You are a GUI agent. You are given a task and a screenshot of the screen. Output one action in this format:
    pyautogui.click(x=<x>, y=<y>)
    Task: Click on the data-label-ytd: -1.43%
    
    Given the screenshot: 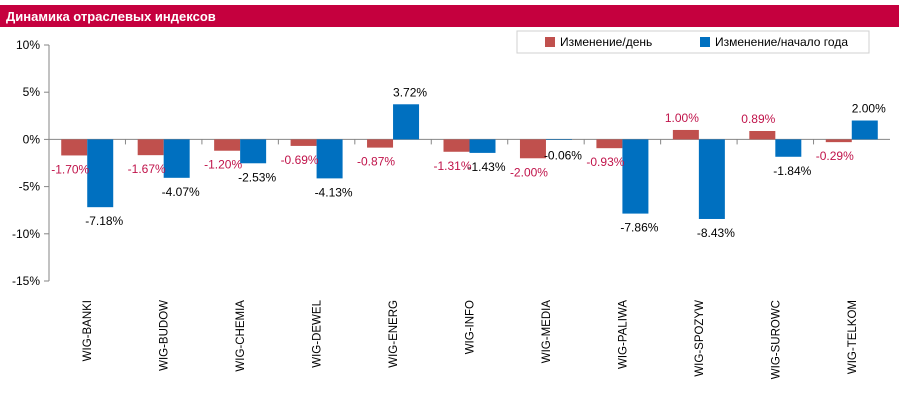 What is the action you would take?
    pyautogui.click(x=486, y=167)
    